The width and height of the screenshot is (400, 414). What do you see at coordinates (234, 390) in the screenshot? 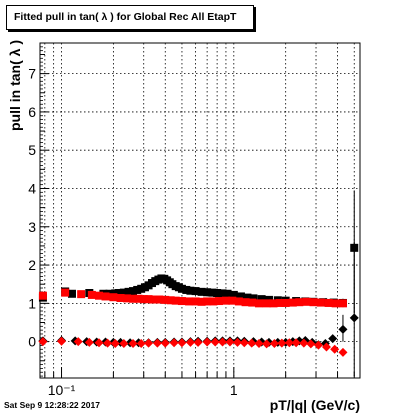
I see `x-tick-label: 1` at bounding box center [234, 390].